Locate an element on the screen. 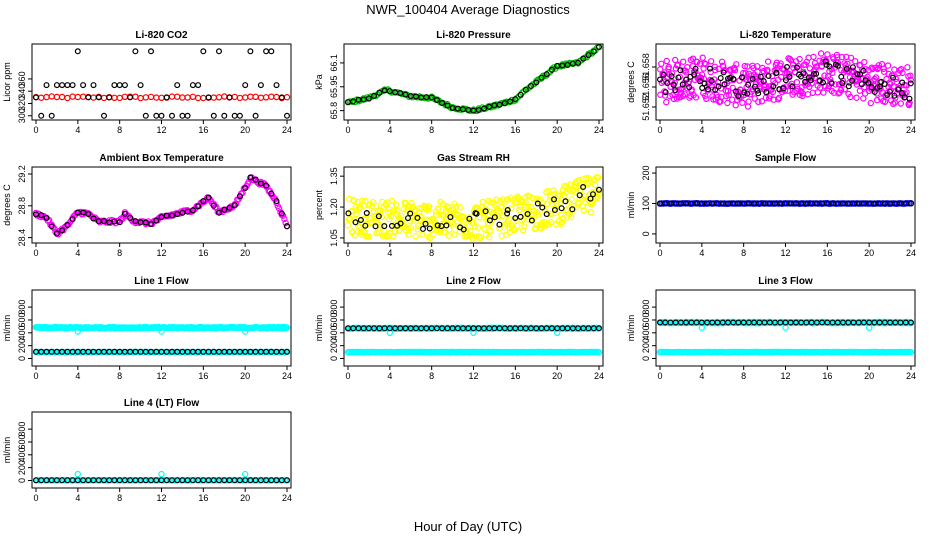 The width and height of the screenshot is (936, 540). panel-title: Line 4 (LT) Flow is located at coordinates (162, 403).